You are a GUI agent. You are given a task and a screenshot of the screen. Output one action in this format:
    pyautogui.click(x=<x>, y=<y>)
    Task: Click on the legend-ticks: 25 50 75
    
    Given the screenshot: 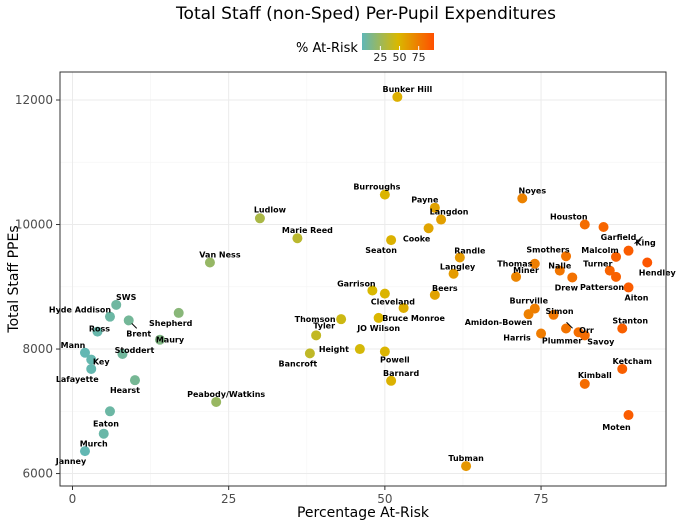 What is the action you would take?
    pyautogui.click(x=399, y=55)
    